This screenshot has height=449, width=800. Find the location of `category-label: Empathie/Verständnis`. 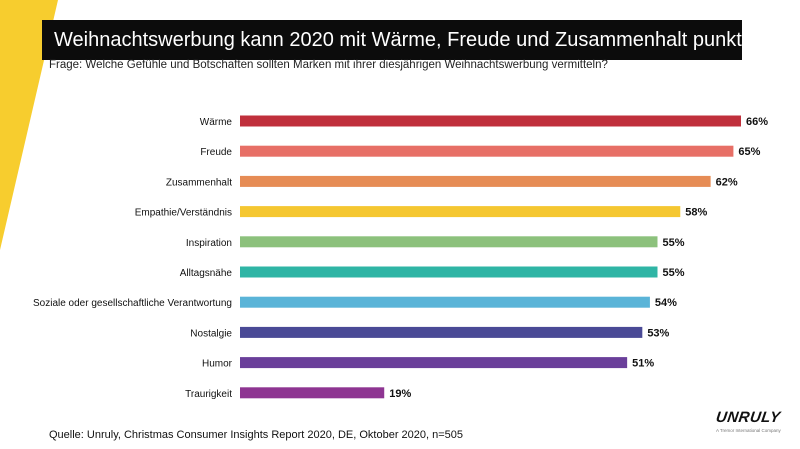

category-label: Empathie/Verständnis is located at coordinates (183, 213).